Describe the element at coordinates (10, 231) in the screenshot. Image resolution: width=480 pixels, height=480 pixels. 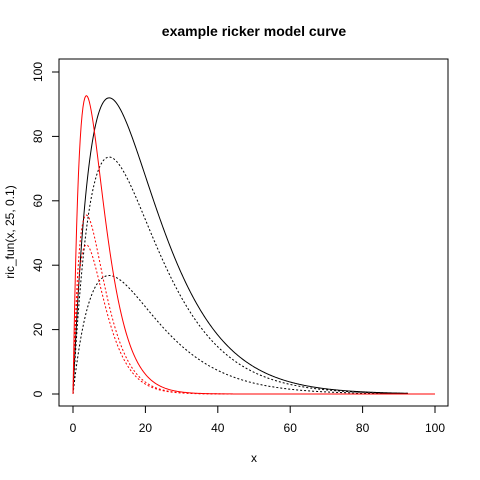
I see `y-axis-label: ric_fun(x, 25, 0.1)` at that location.